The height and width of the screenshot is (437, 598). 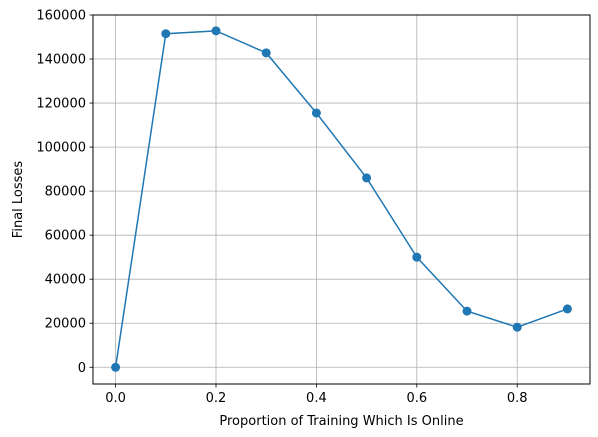 What do you see at coordinates (341, 421) in the screenshot?
I see `x-axis-label: Proportion of Training Which Is Online` at bounding box center [341, 421].